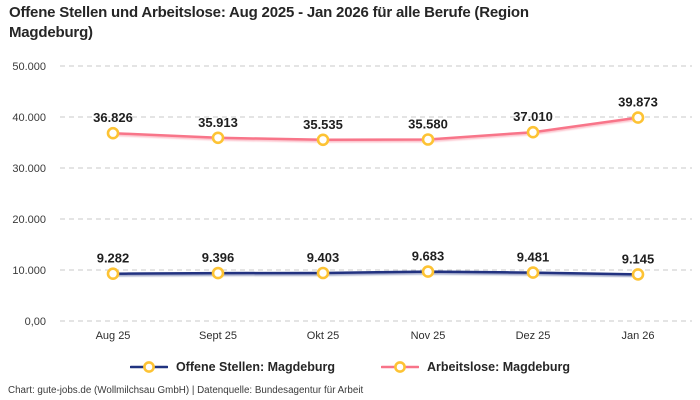 This screenshot has width=700, height=400. I want to click on y-axis-tick-label: 40.000, so click(29, 118).